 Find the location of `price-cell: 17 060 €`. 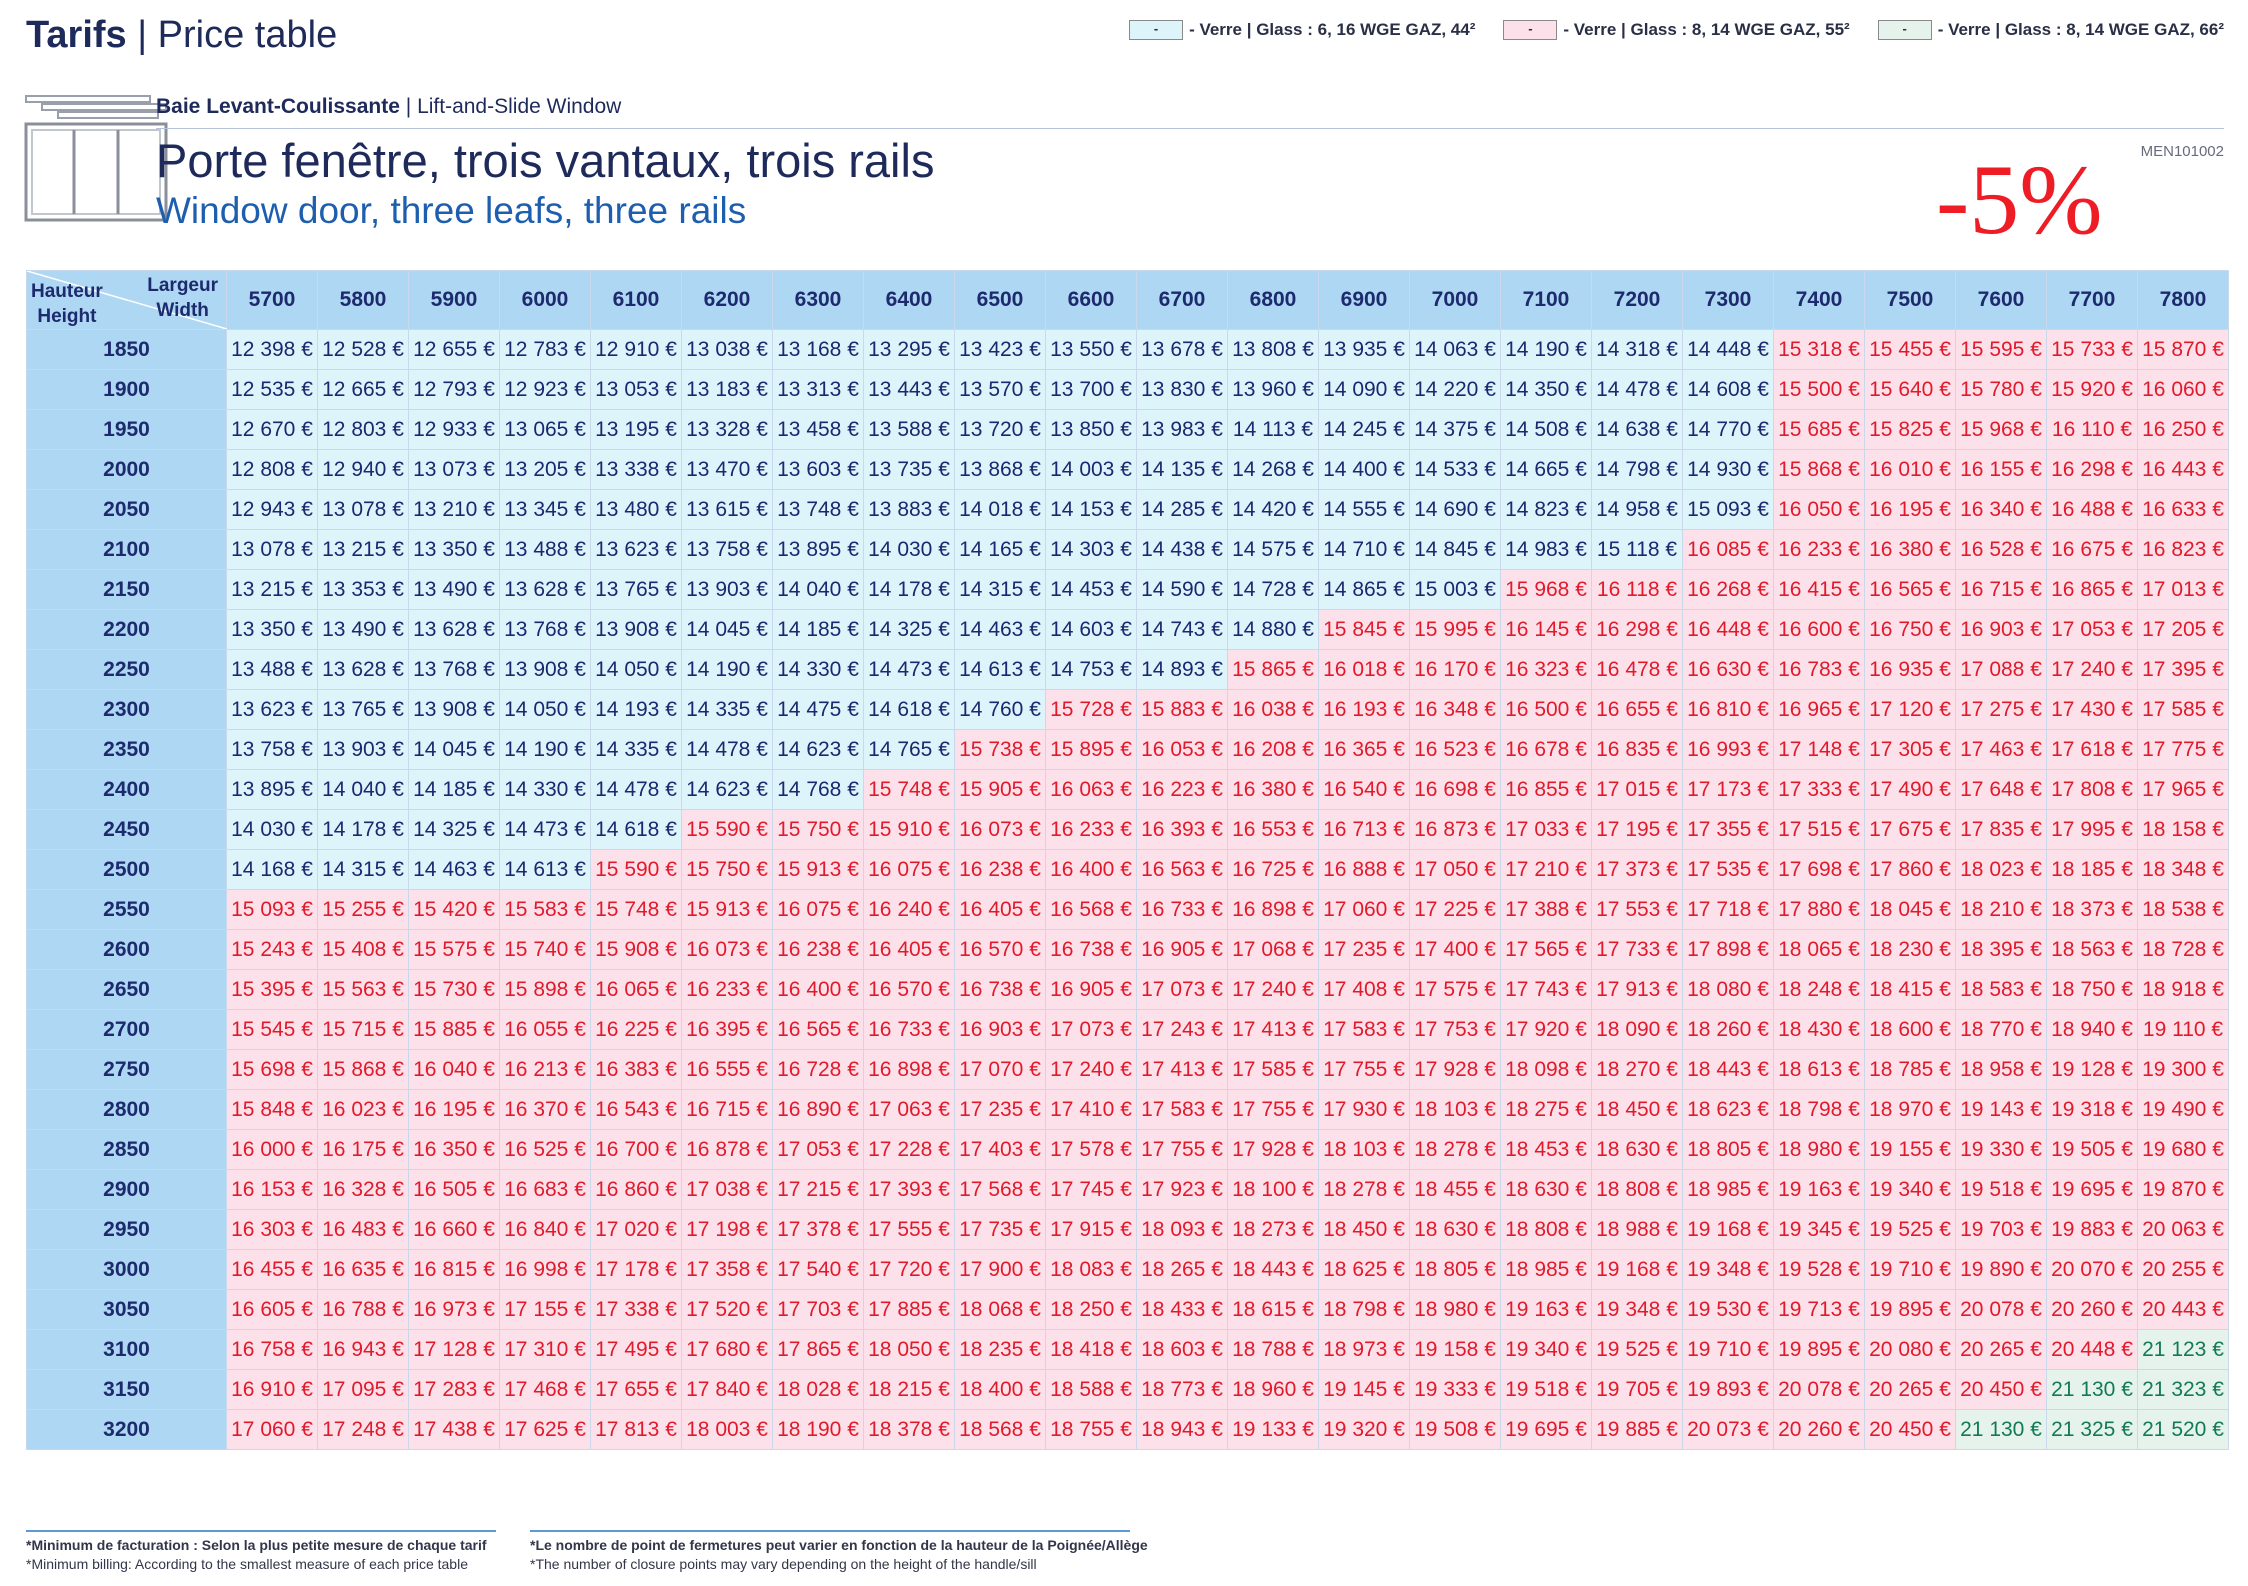

price-cell: 17 060 € is located at coordinates (272, 1429).